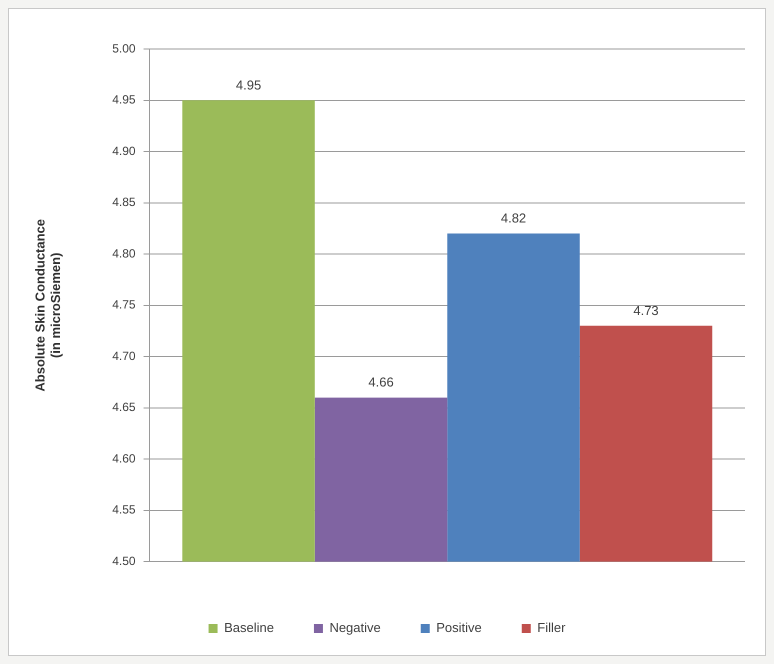  I want to click on legend-label: Filler, so click(551, 628).